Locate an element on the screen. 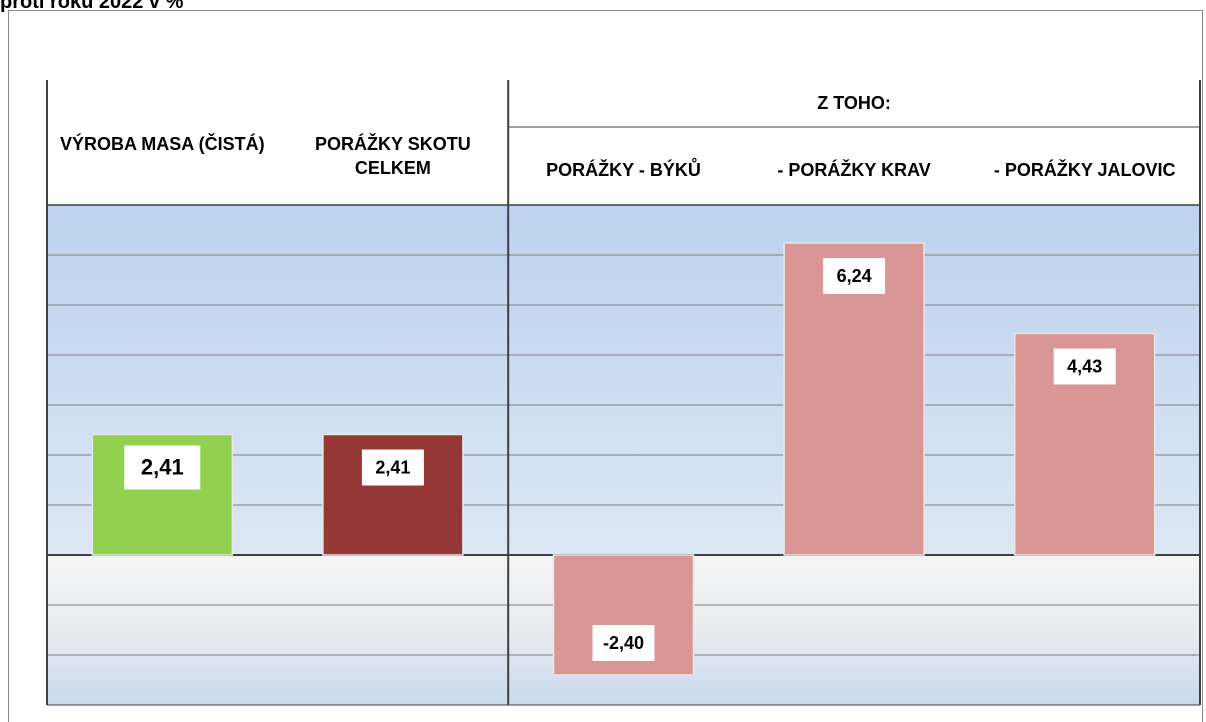 The height and width of the screenshot is (722, 1206). value-label: 6,24 is located at coordinates (854, 276).